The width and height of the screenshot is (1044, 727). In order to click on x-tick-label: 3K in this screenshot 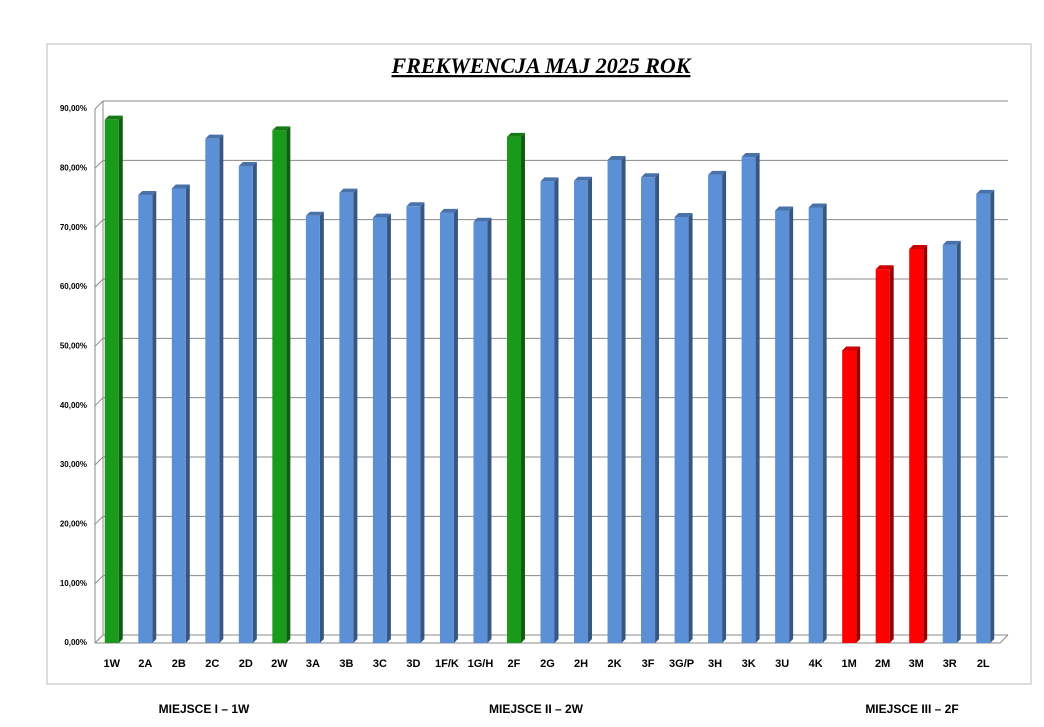, I will do `click(749, 664)`.